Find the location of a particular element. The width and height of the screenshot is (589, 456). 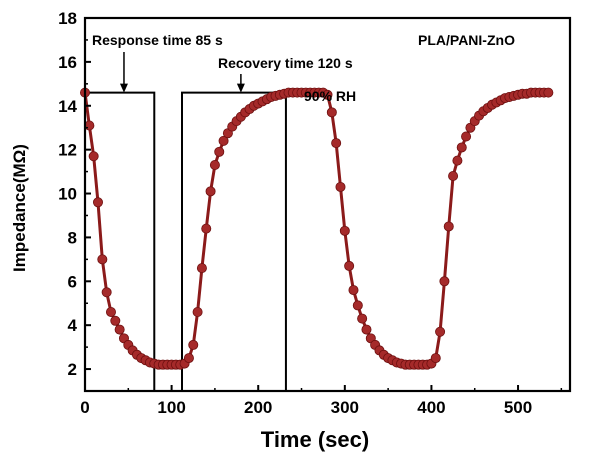

y-tick-label: 14 is located at coordinates (67, 106).